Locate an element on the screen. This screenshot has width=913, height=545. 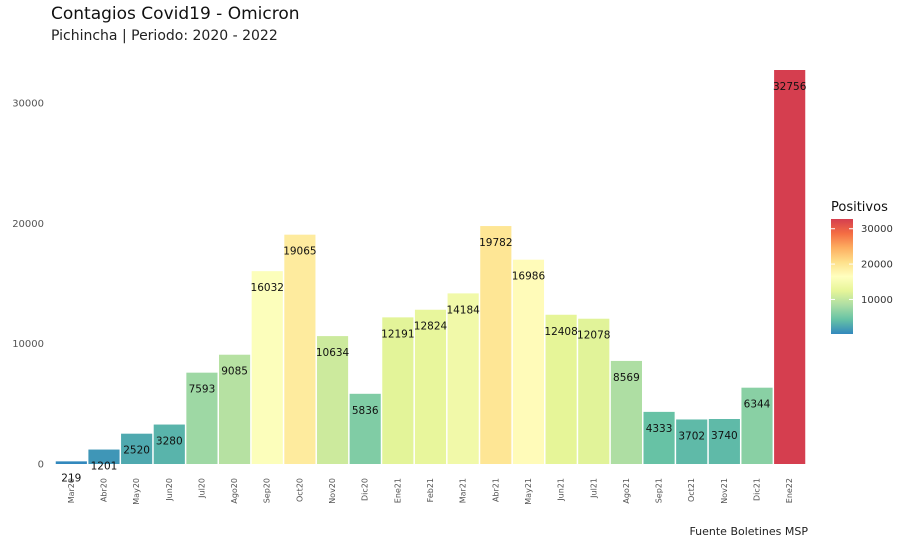
x-tick-label: Ago20 is located at coordinates (234, 491).